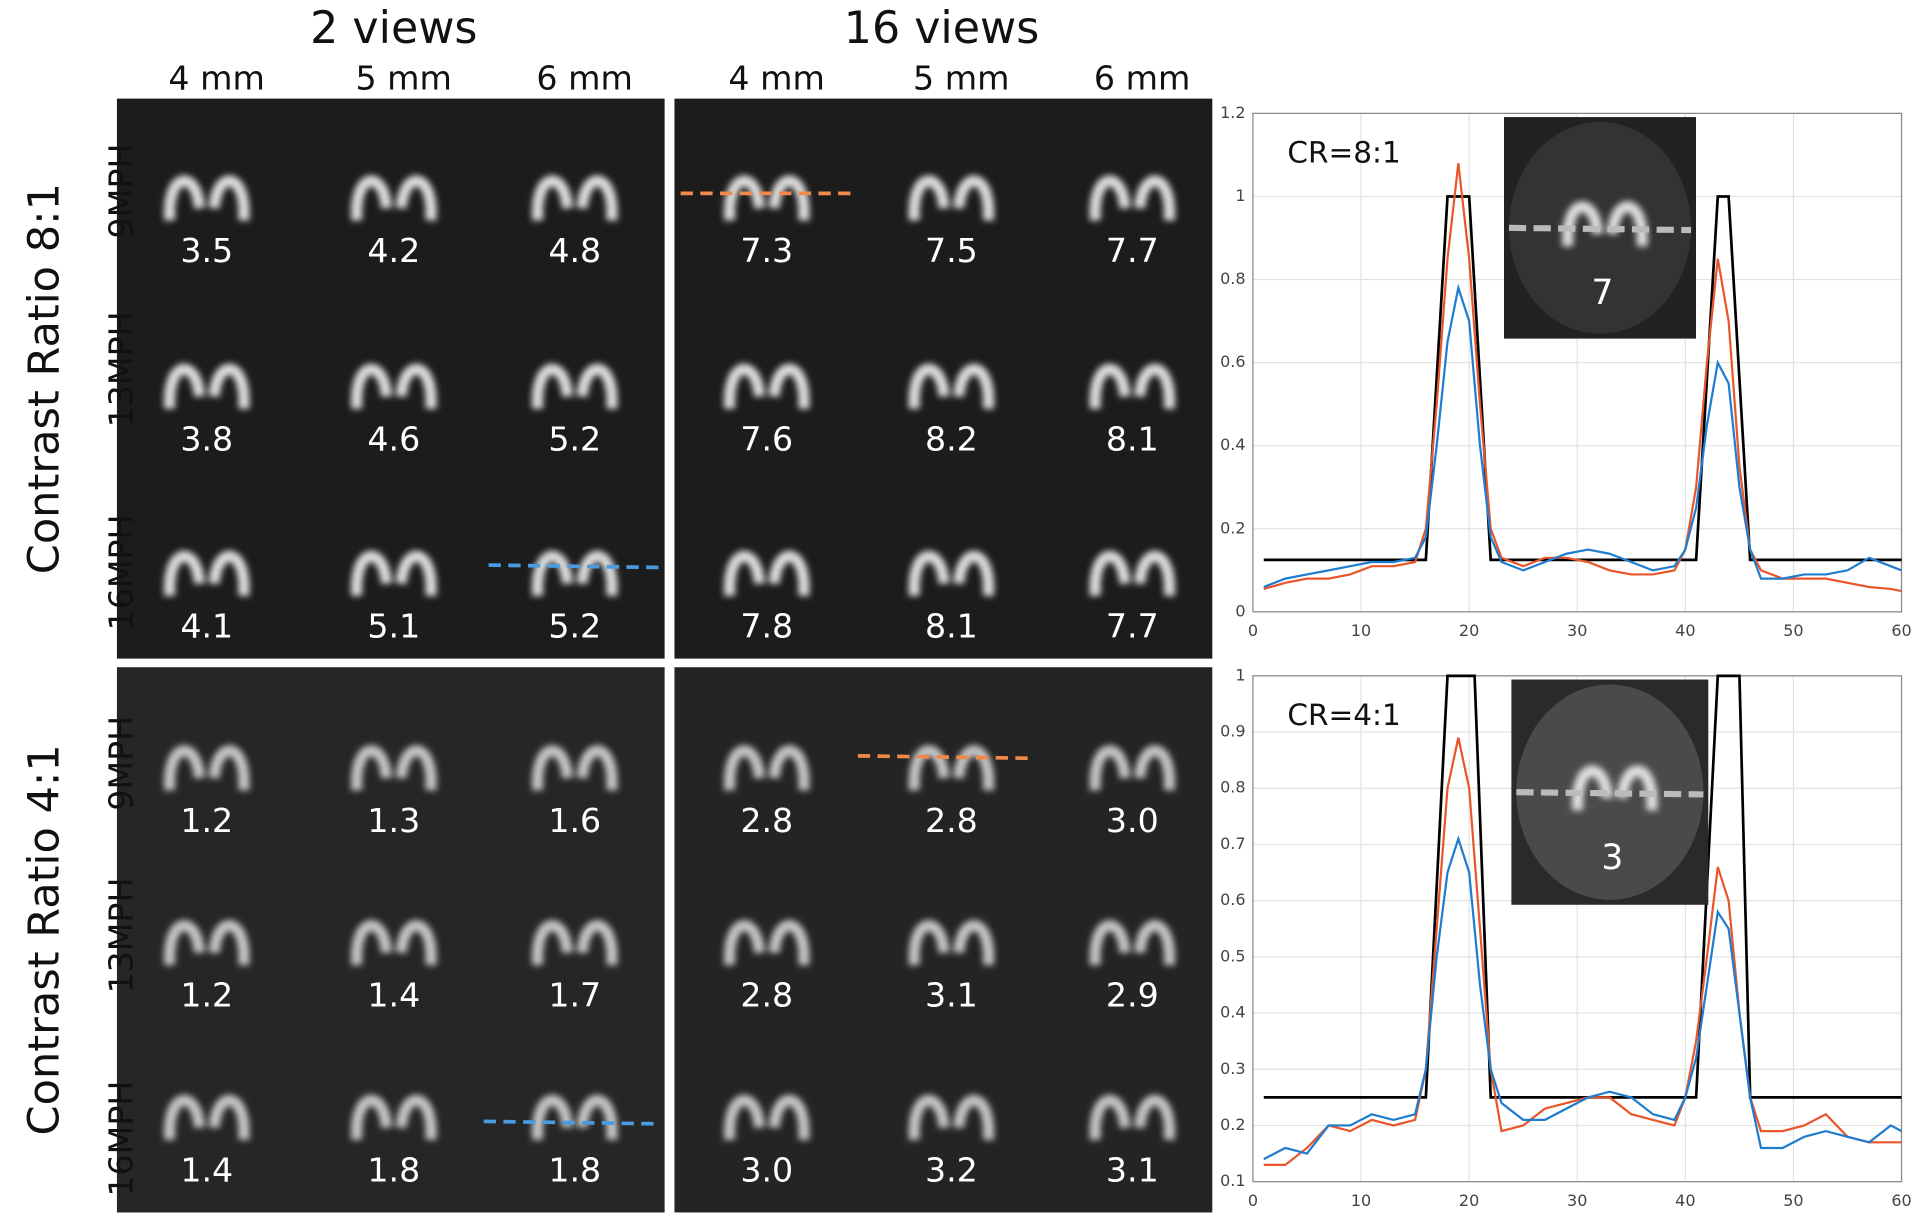 This screenshot has height=1220, width=1920. Describe the element at coordinates (766, 1169) in the screenshot. I see `cell-value: 3.0` at that location.